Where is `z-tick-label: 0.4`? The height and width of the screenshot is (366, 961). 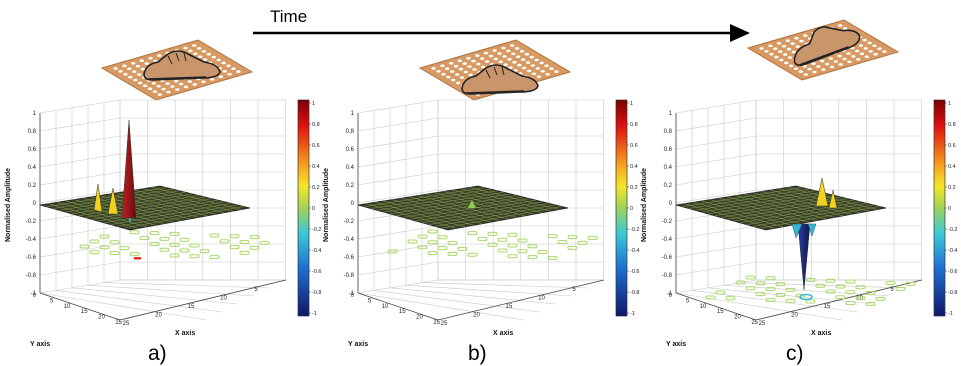 z-tick-label: 0.4 is located at coordinates (350, 168).